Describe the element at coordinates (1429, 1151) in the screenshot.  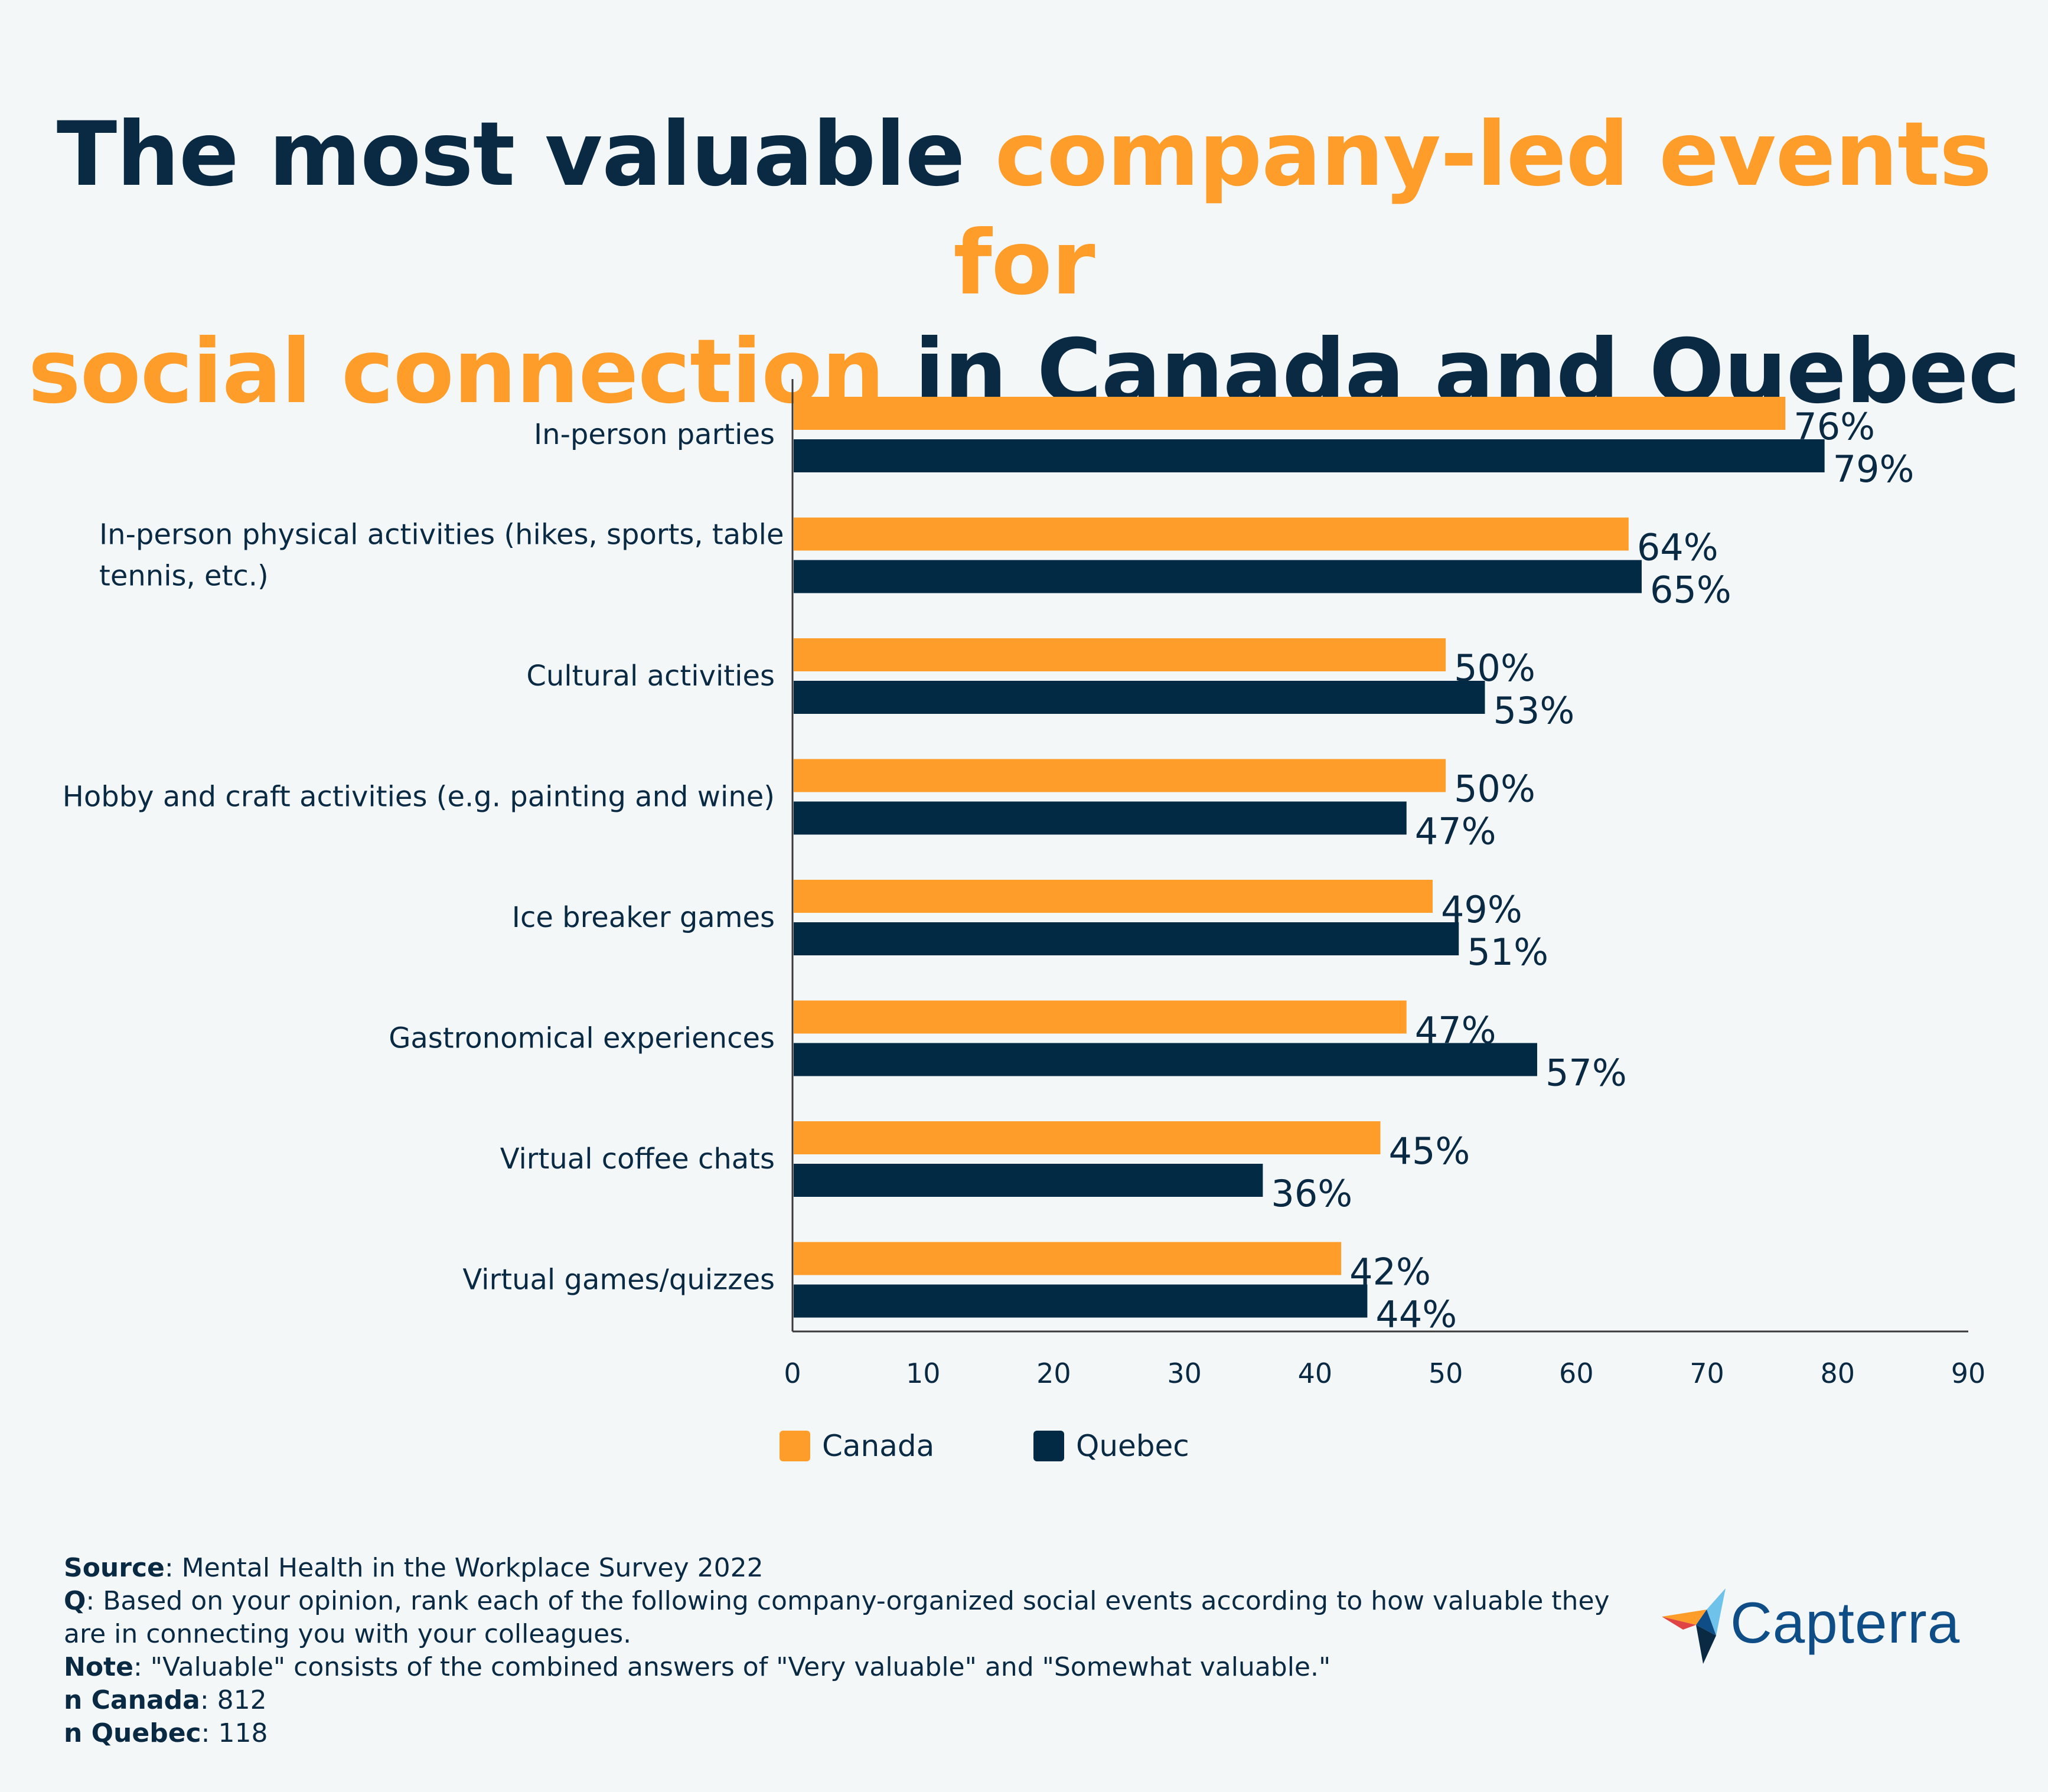
I see `data-label-canada: 45%` at that location.